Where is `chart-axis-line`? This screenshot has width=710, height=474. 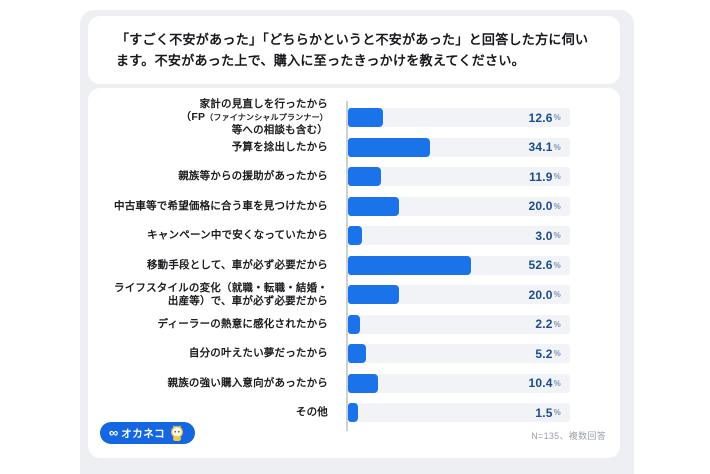
chart-axis-line is located at coordinates (347, 266).